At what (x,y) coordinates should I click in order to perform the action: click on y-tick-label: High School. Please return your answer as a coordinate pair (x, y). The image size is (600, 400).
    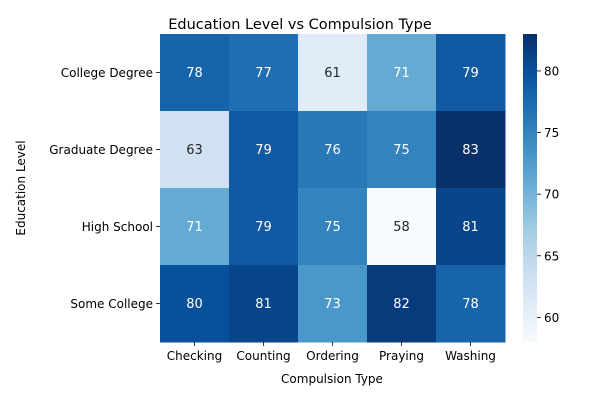
    Looking at the image, I should click on (117, 227).